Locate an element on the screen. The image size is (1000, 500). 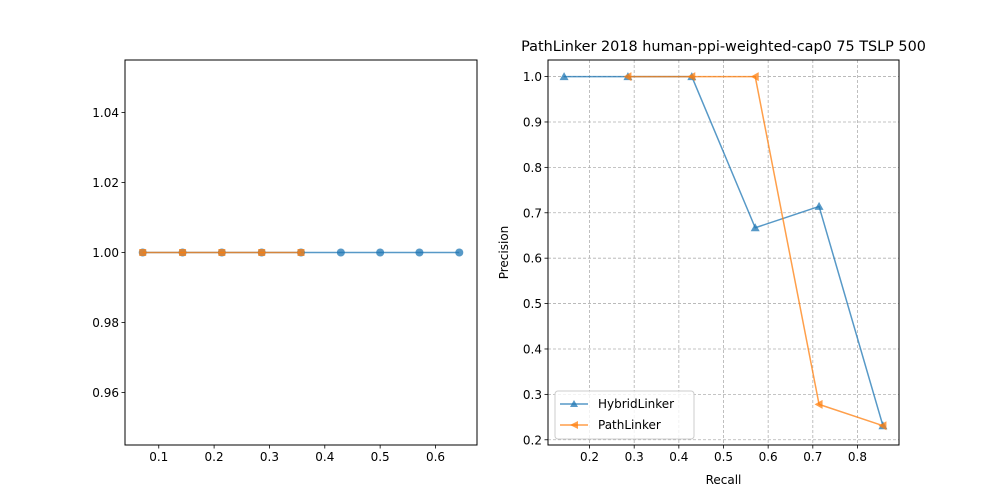
y-tick-label: 1.04 is located at coordinates (105, 113).